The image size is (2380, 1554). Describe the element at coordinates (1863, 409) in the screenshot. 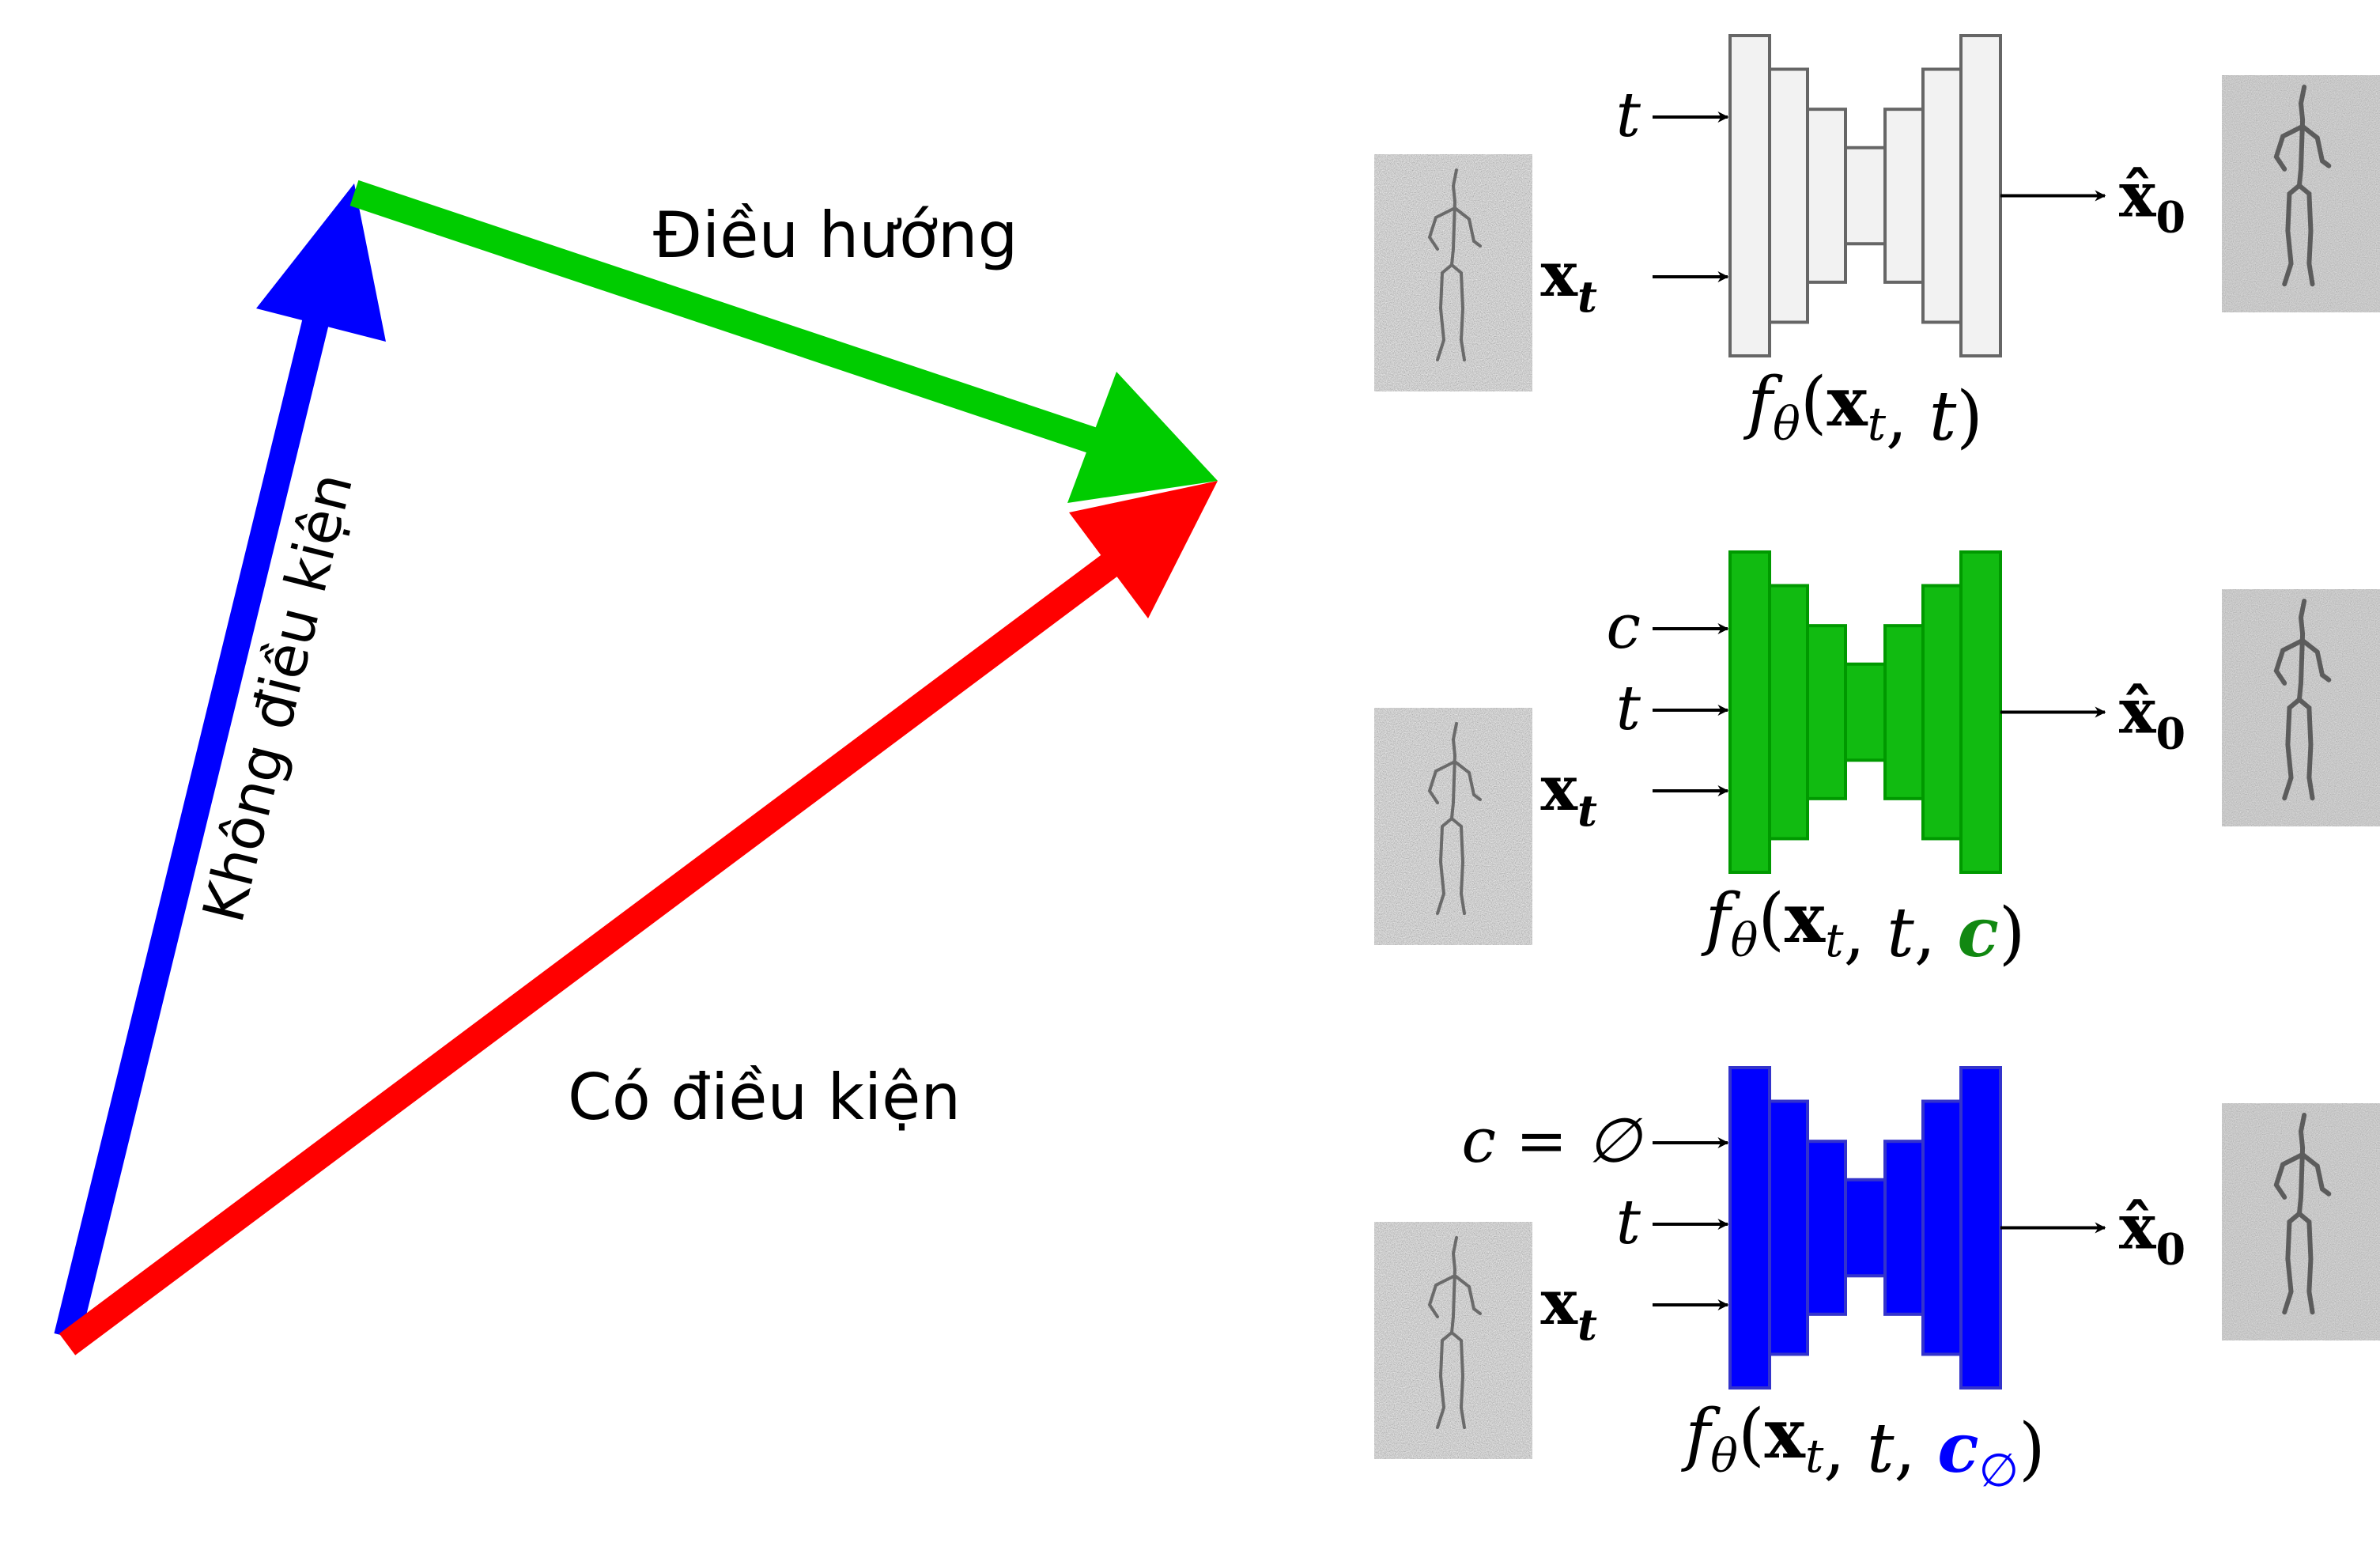

I see `network-caption: fθ(xt, t)` at that location.